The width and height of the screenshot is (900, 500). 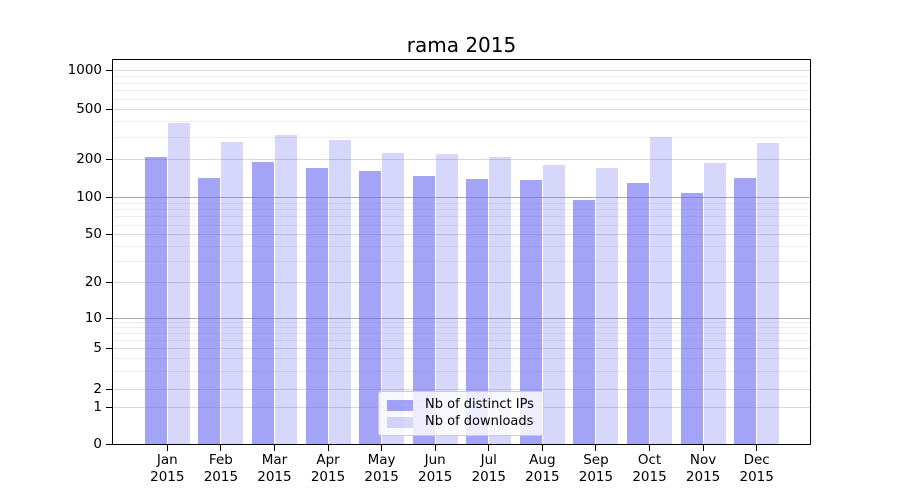 What do you see at coordinates (89, 108) in the screenshot?
I see `y-tick-label: 500` at bounding box center [89, 108].